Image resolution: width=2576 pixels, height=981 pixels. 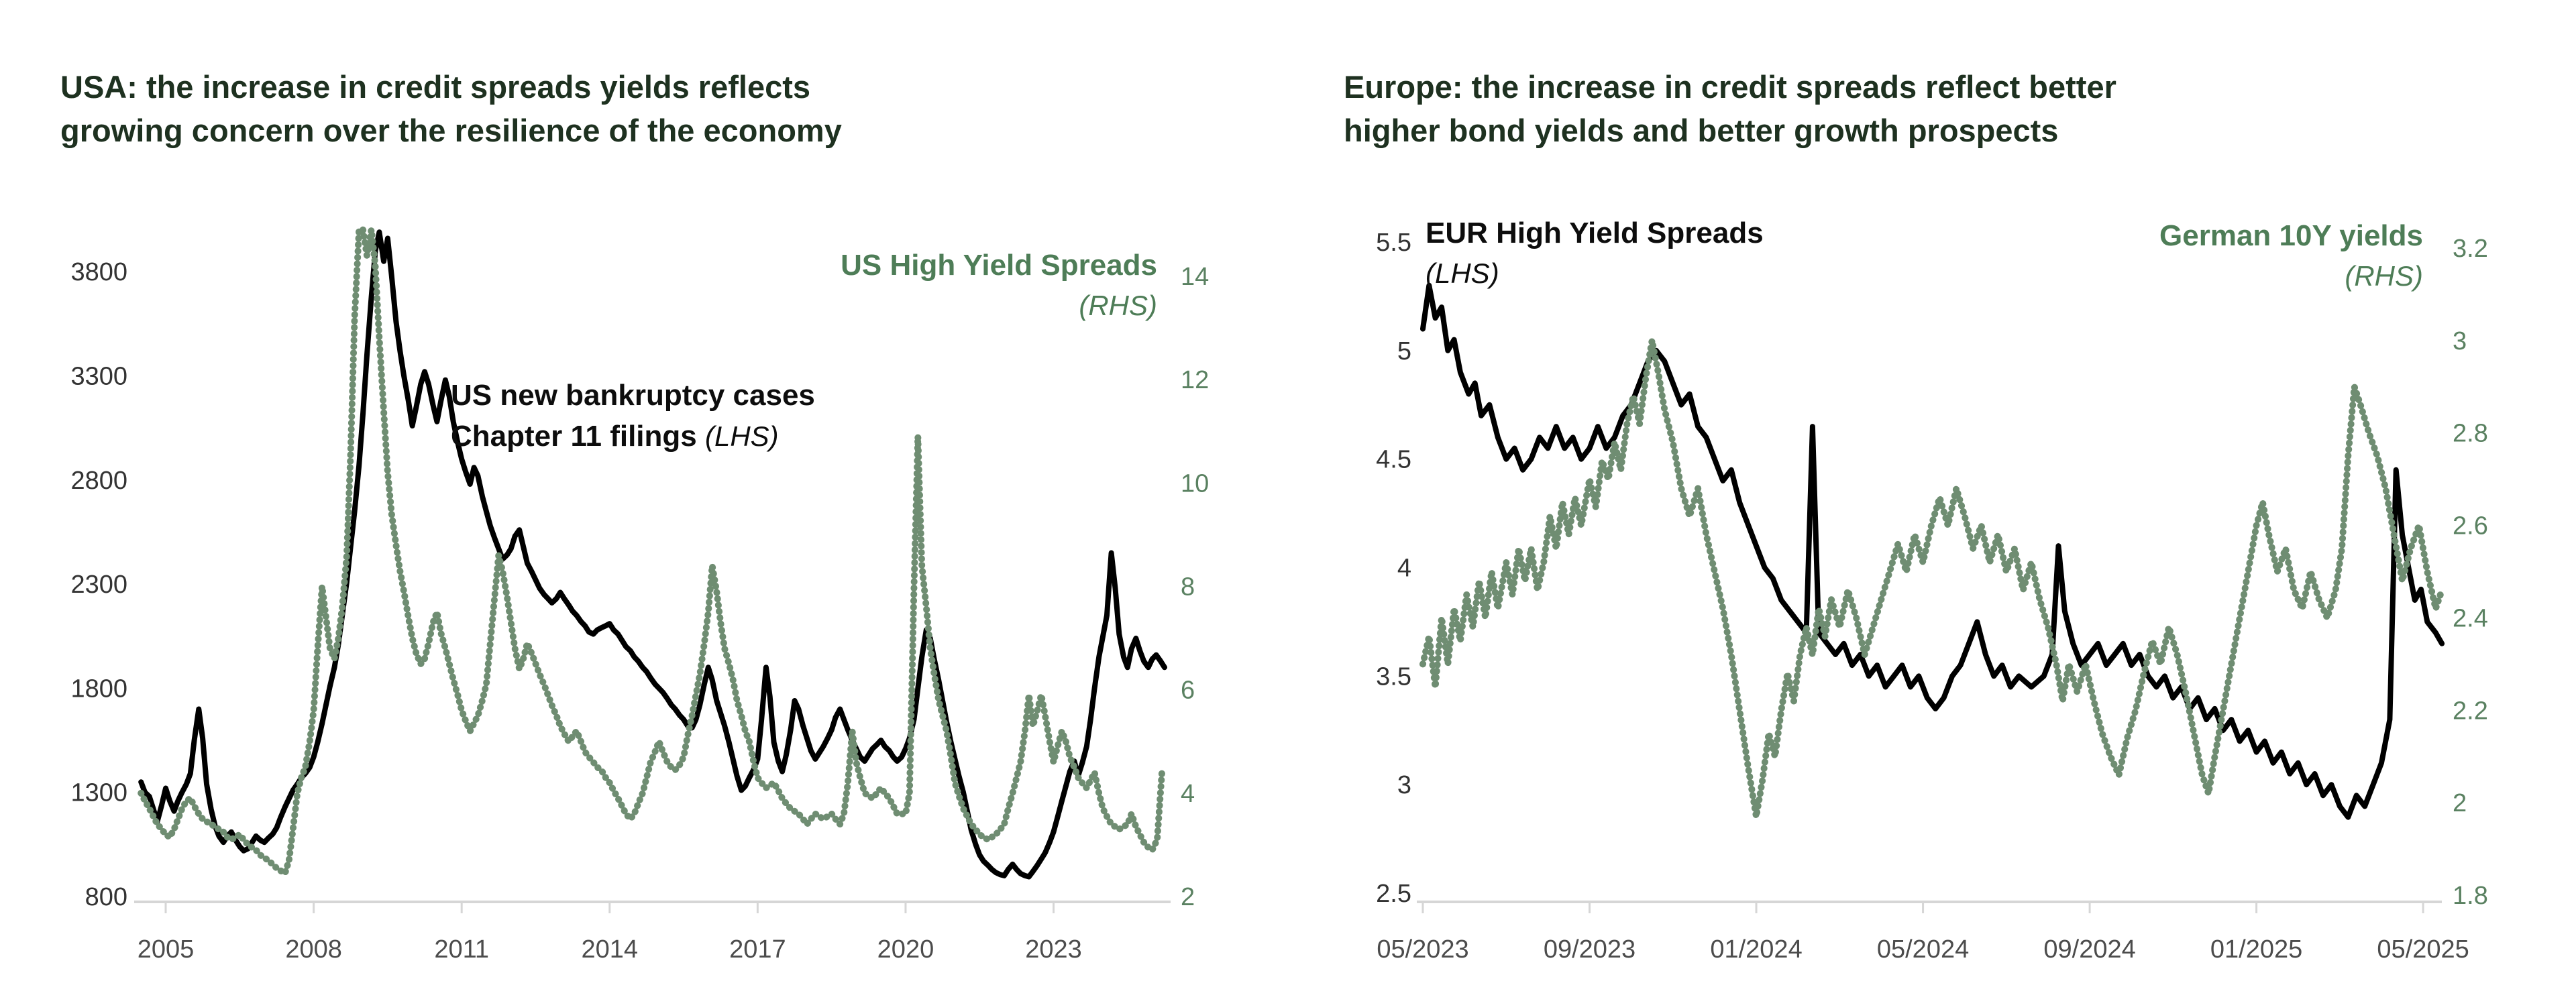 I want to click on europe-y-left-tick-label: 5.5, so click(x=1393, y=243).